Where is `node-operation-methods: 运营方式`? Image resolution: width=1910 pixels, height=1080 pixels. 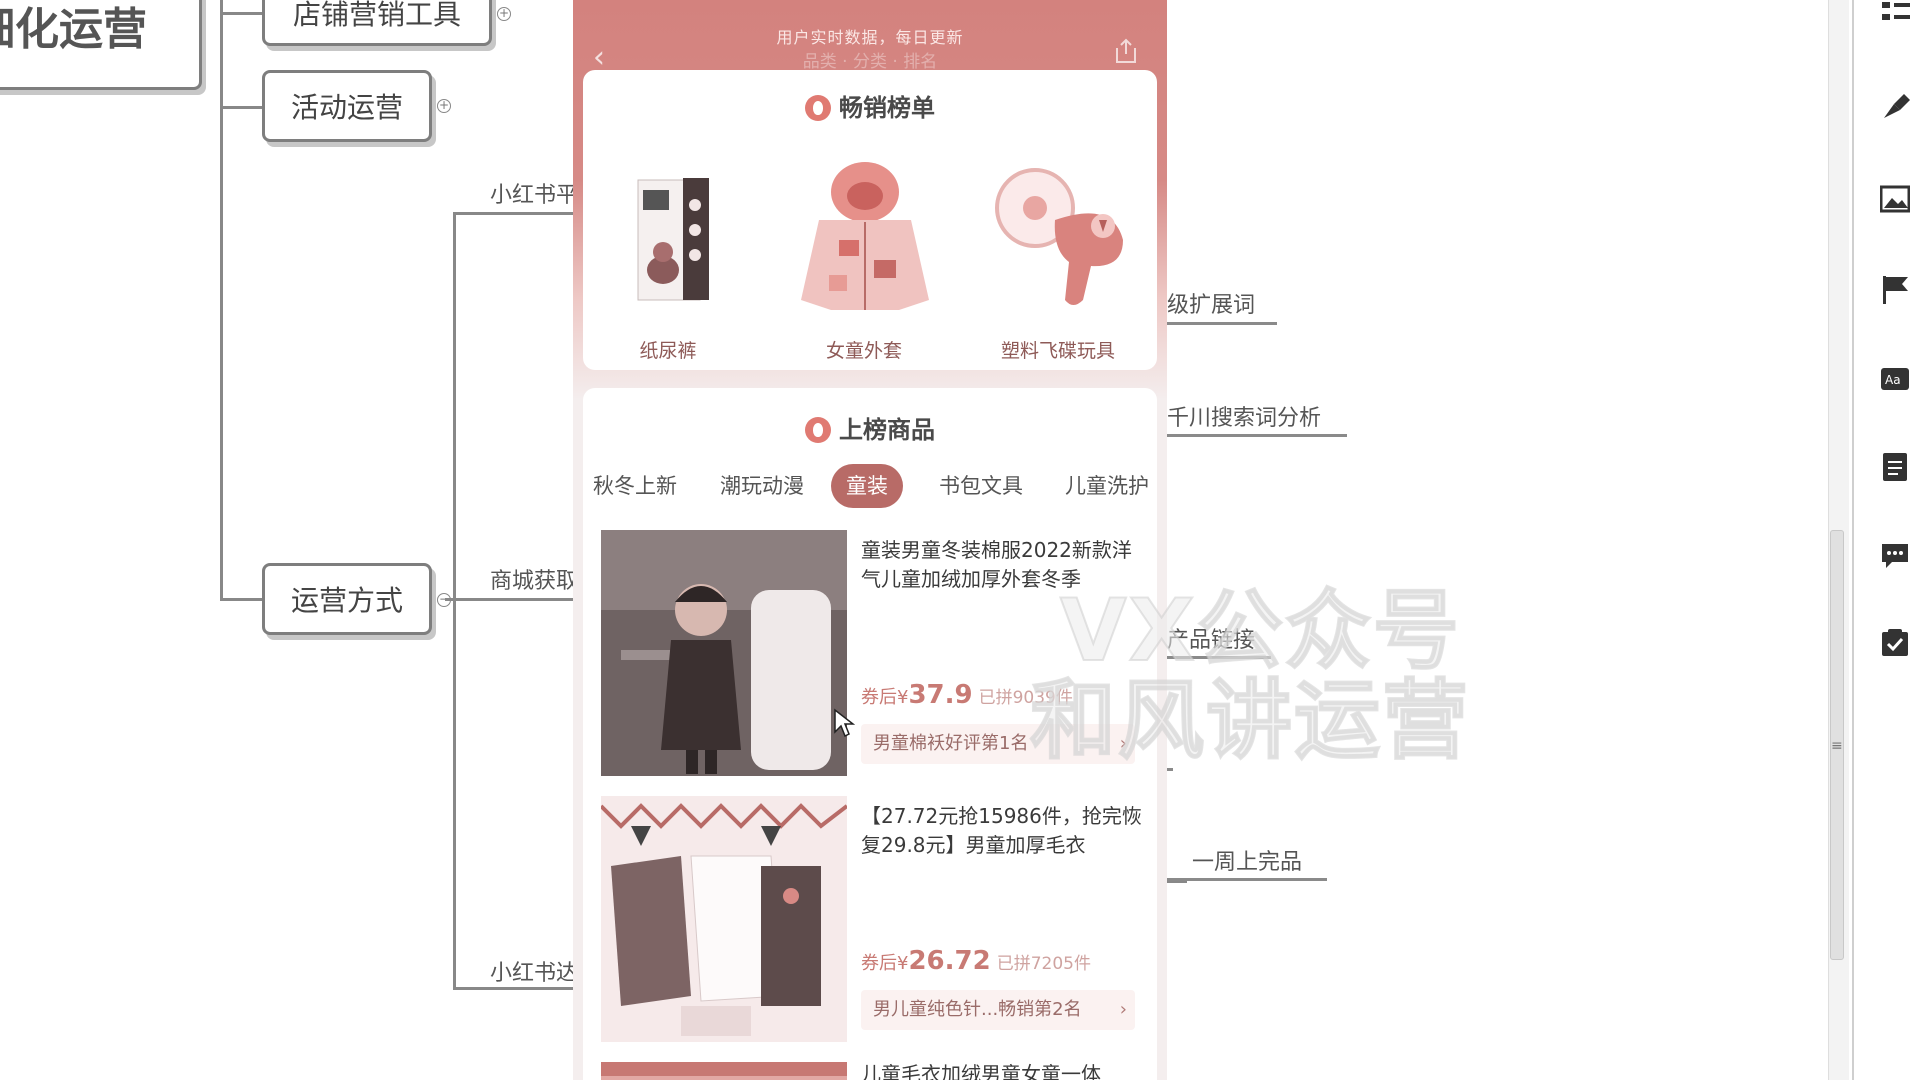 node-operation-methods: 运营方式 is located at coordinates (347, 599).